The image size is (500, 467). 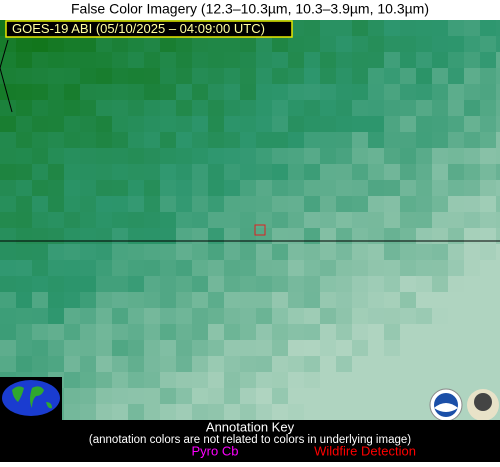 I want to click on noaa-logo, so click(x=446, y=405).